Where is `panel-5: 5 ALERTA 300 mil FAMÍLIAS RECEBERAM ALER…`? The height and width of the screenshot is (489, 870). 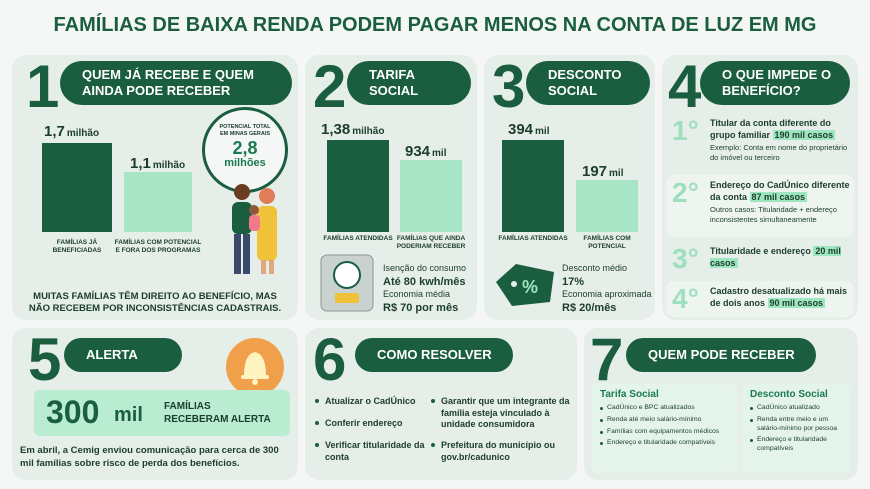
panel-5: 5 ALERTA 300 mil FAMÍLIAS RECEBERAM ALER… is located at coordinates (155, 404).